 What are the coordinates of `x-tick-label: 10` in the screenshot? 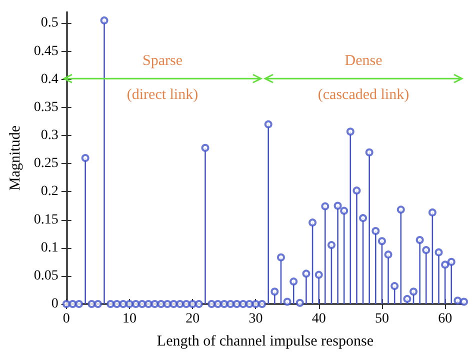 It's located at (129, 319).